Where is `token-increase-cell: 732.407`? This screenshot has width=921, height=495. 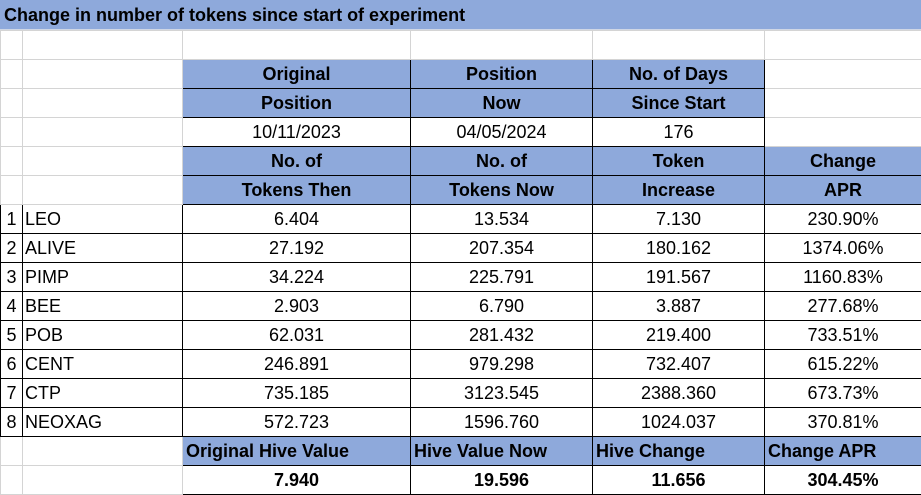 token-increase-cell: 732.407 is located at coordinates (679, 364).